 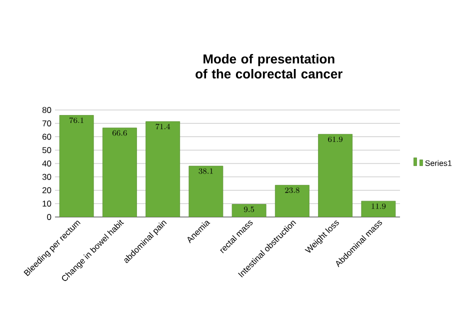 What do you see at coordinates (269, 66) in the screenshot?
I see `chart-title: Mode of presentation of the colorectal cancer` at bounding box center [269, 66].